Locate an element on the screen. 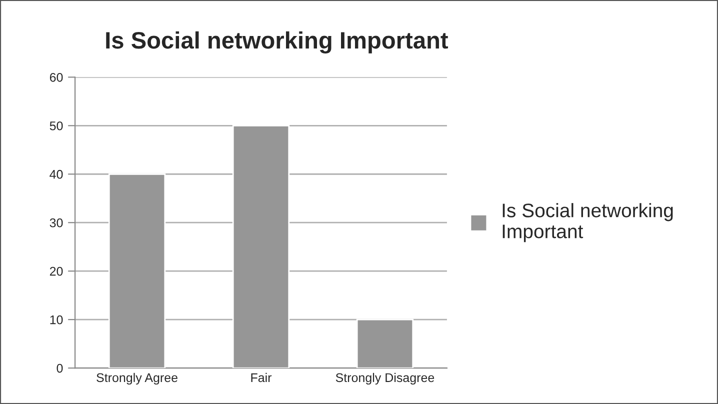  y-tick-label: 10 is located at coordinates (56, 319).